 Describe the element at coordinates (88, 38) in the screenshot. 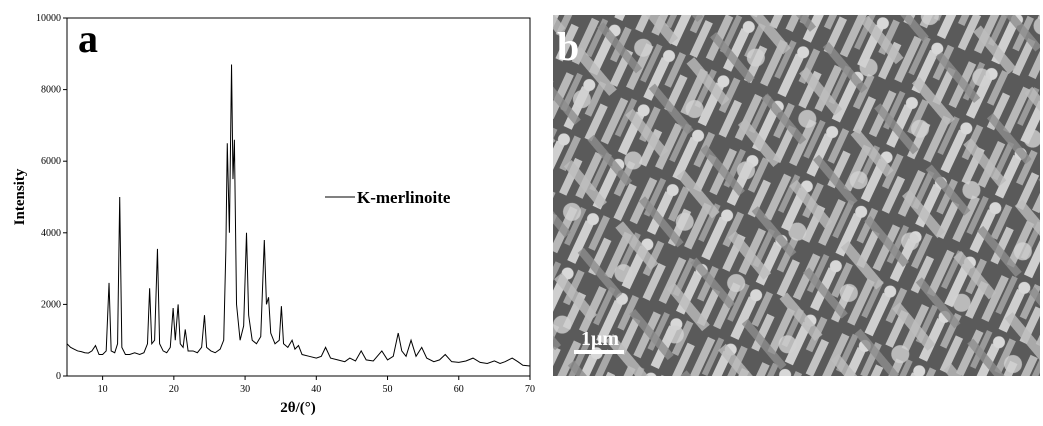

I see `panel-label: a` at that location.